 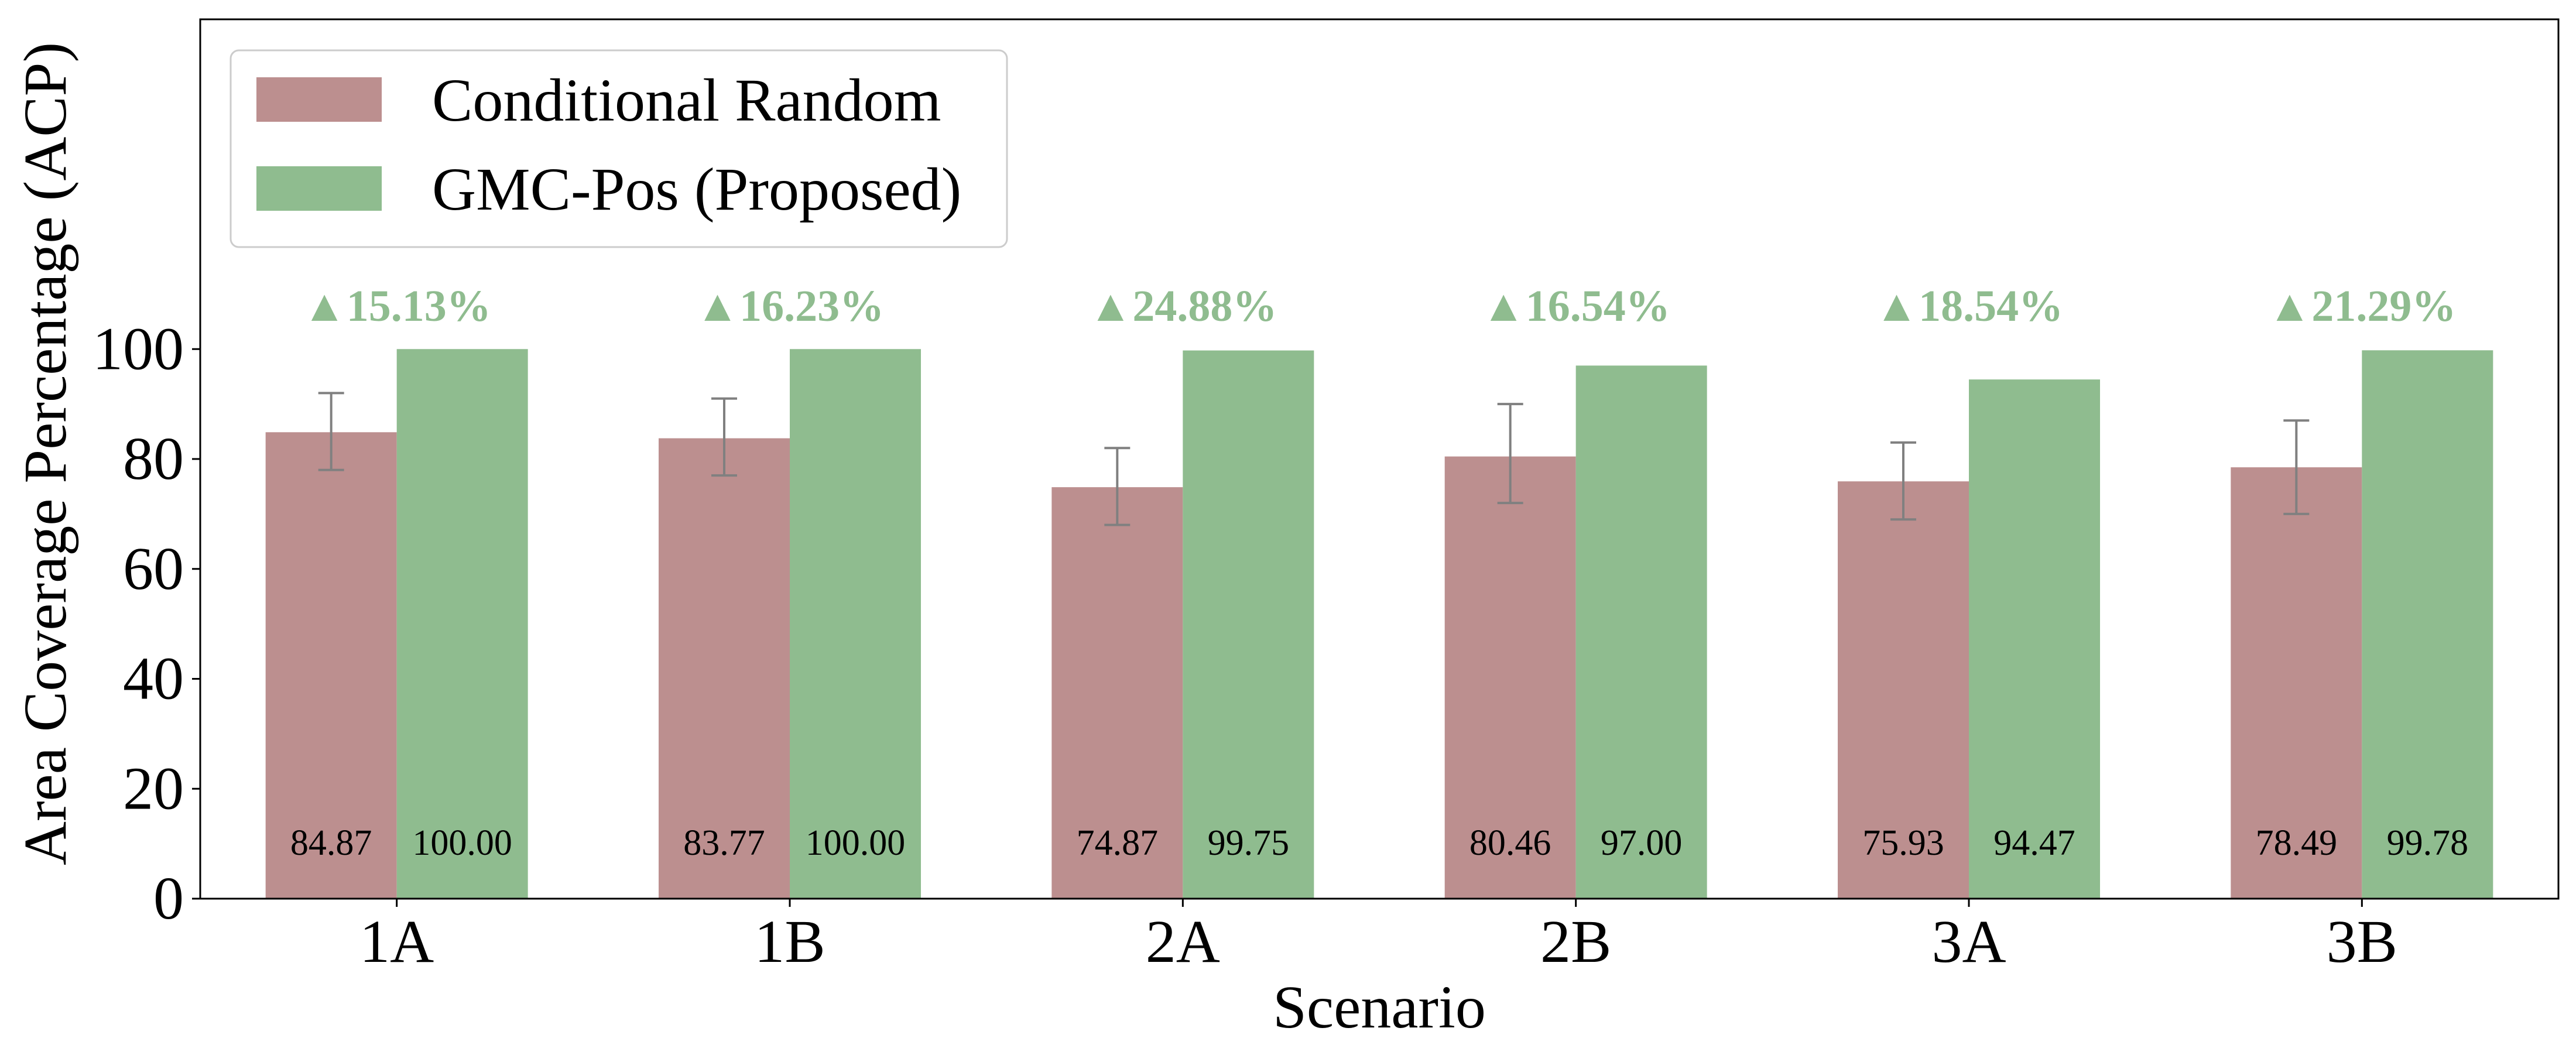 What do you see at coordinates (1379, 1007) in the screenshot?
I see `x-axis-title: Scenario` at bounding box center [1379, 1007].